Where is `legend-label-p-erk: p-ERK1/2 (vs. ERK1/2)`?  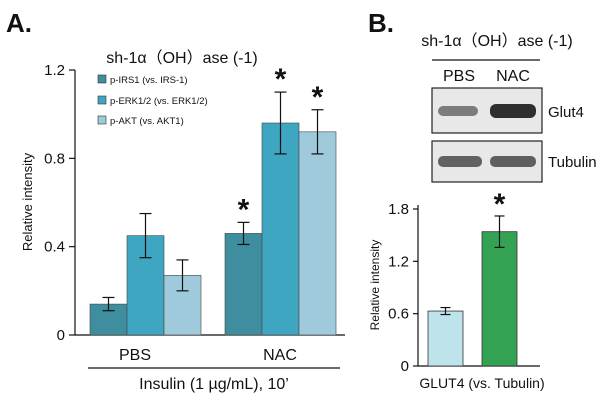
legend-label-p-erk: p-ERK1/2 (vs. ERK1/2) is located at coordinates (159, 101).